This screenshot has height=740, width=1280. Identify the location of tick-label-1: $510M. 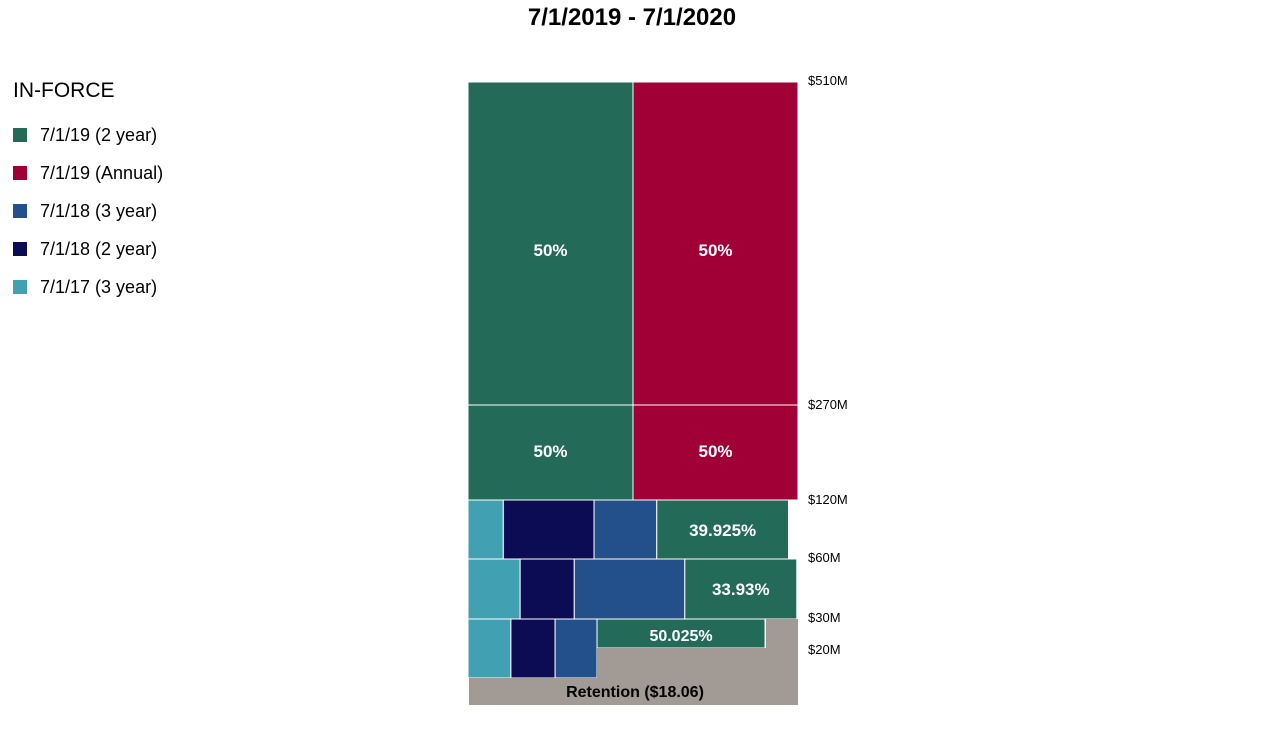
(828, 80).